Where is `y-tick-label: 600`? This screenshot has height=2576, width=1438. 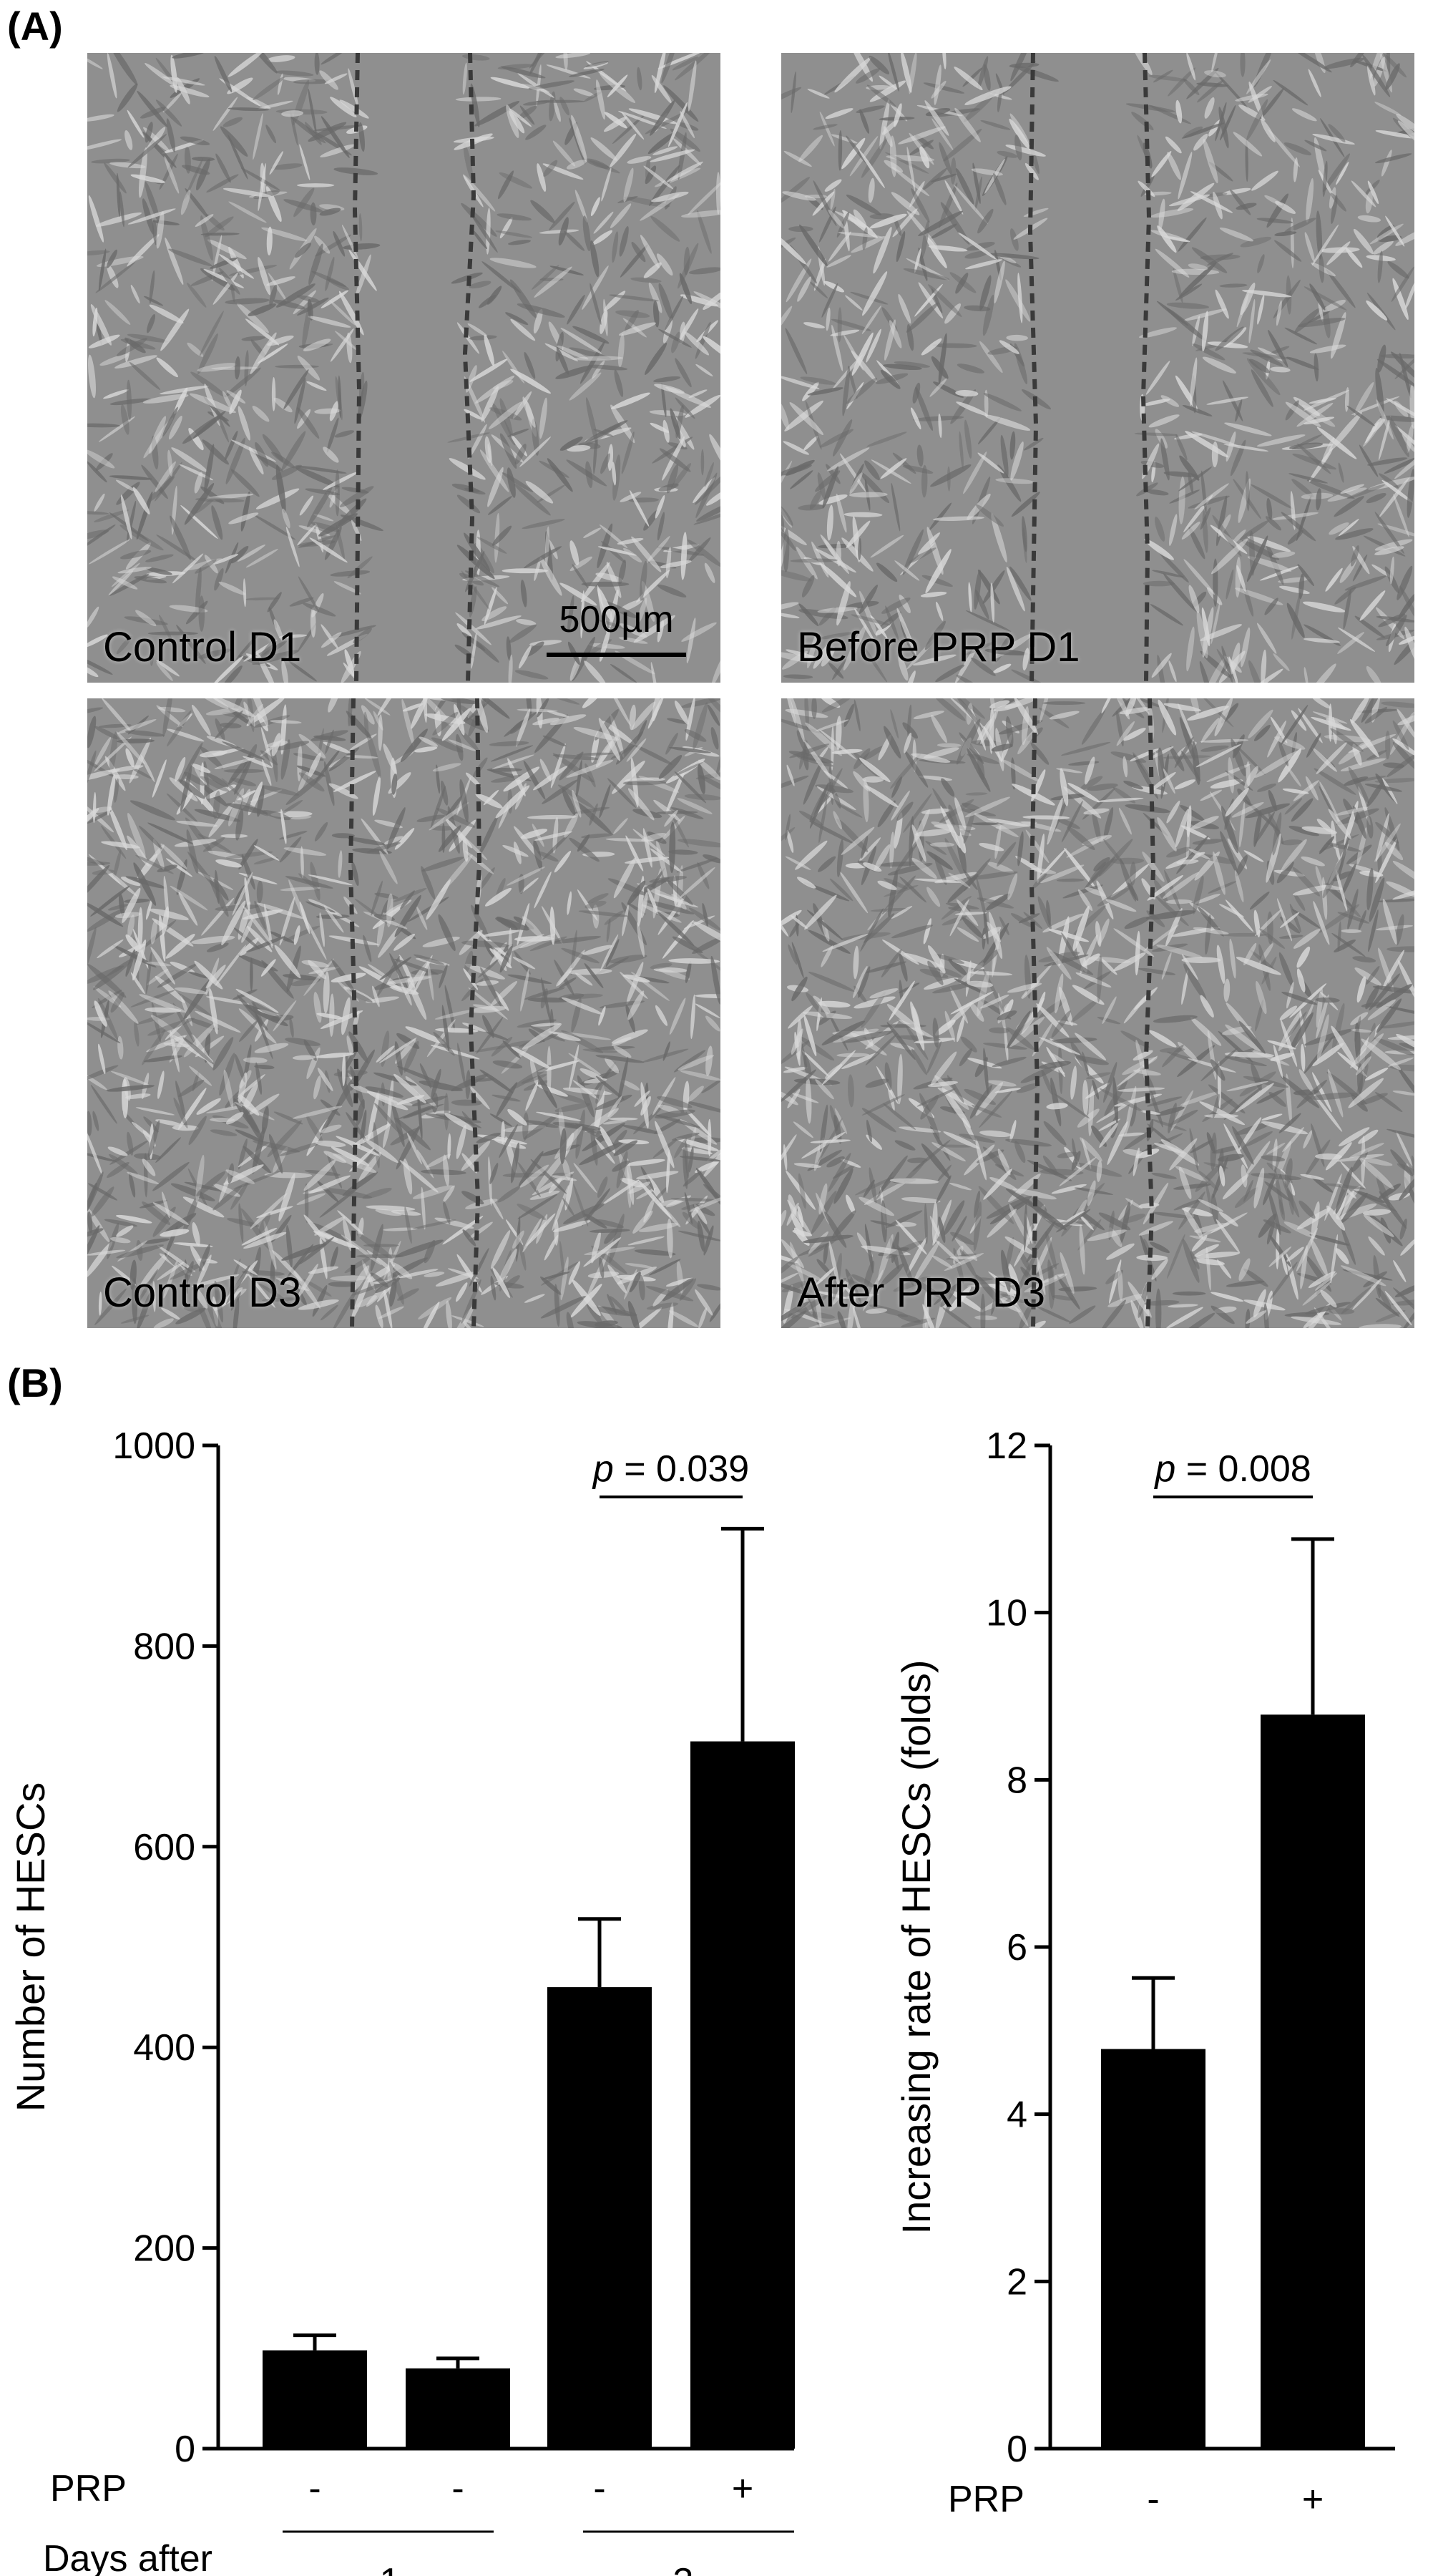 y-tick-label: 600 is located at coordinates (164, 1847).